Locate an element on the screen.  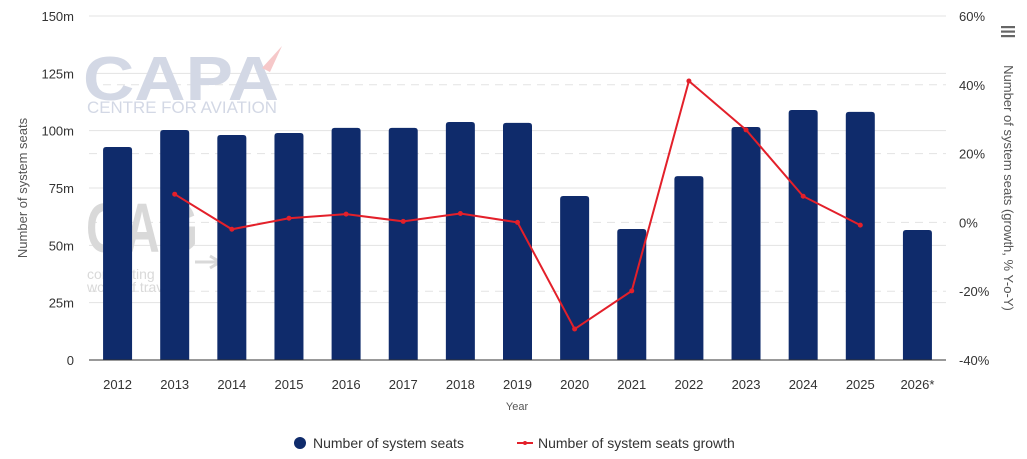
growth-point-2025 is located at coordinates (860, 225).